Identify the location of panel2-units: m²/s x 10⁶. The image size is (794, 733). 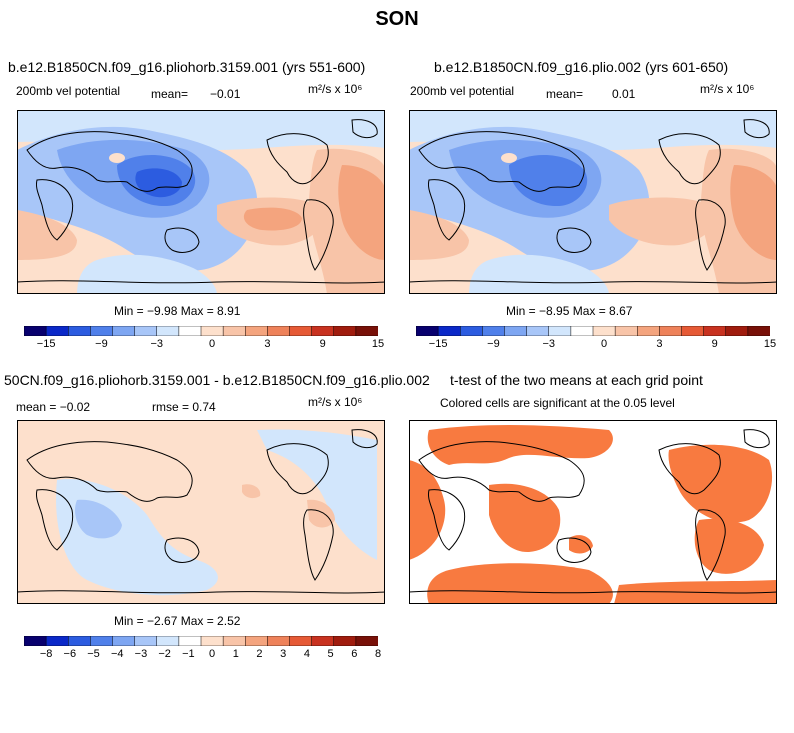
(727, 89).